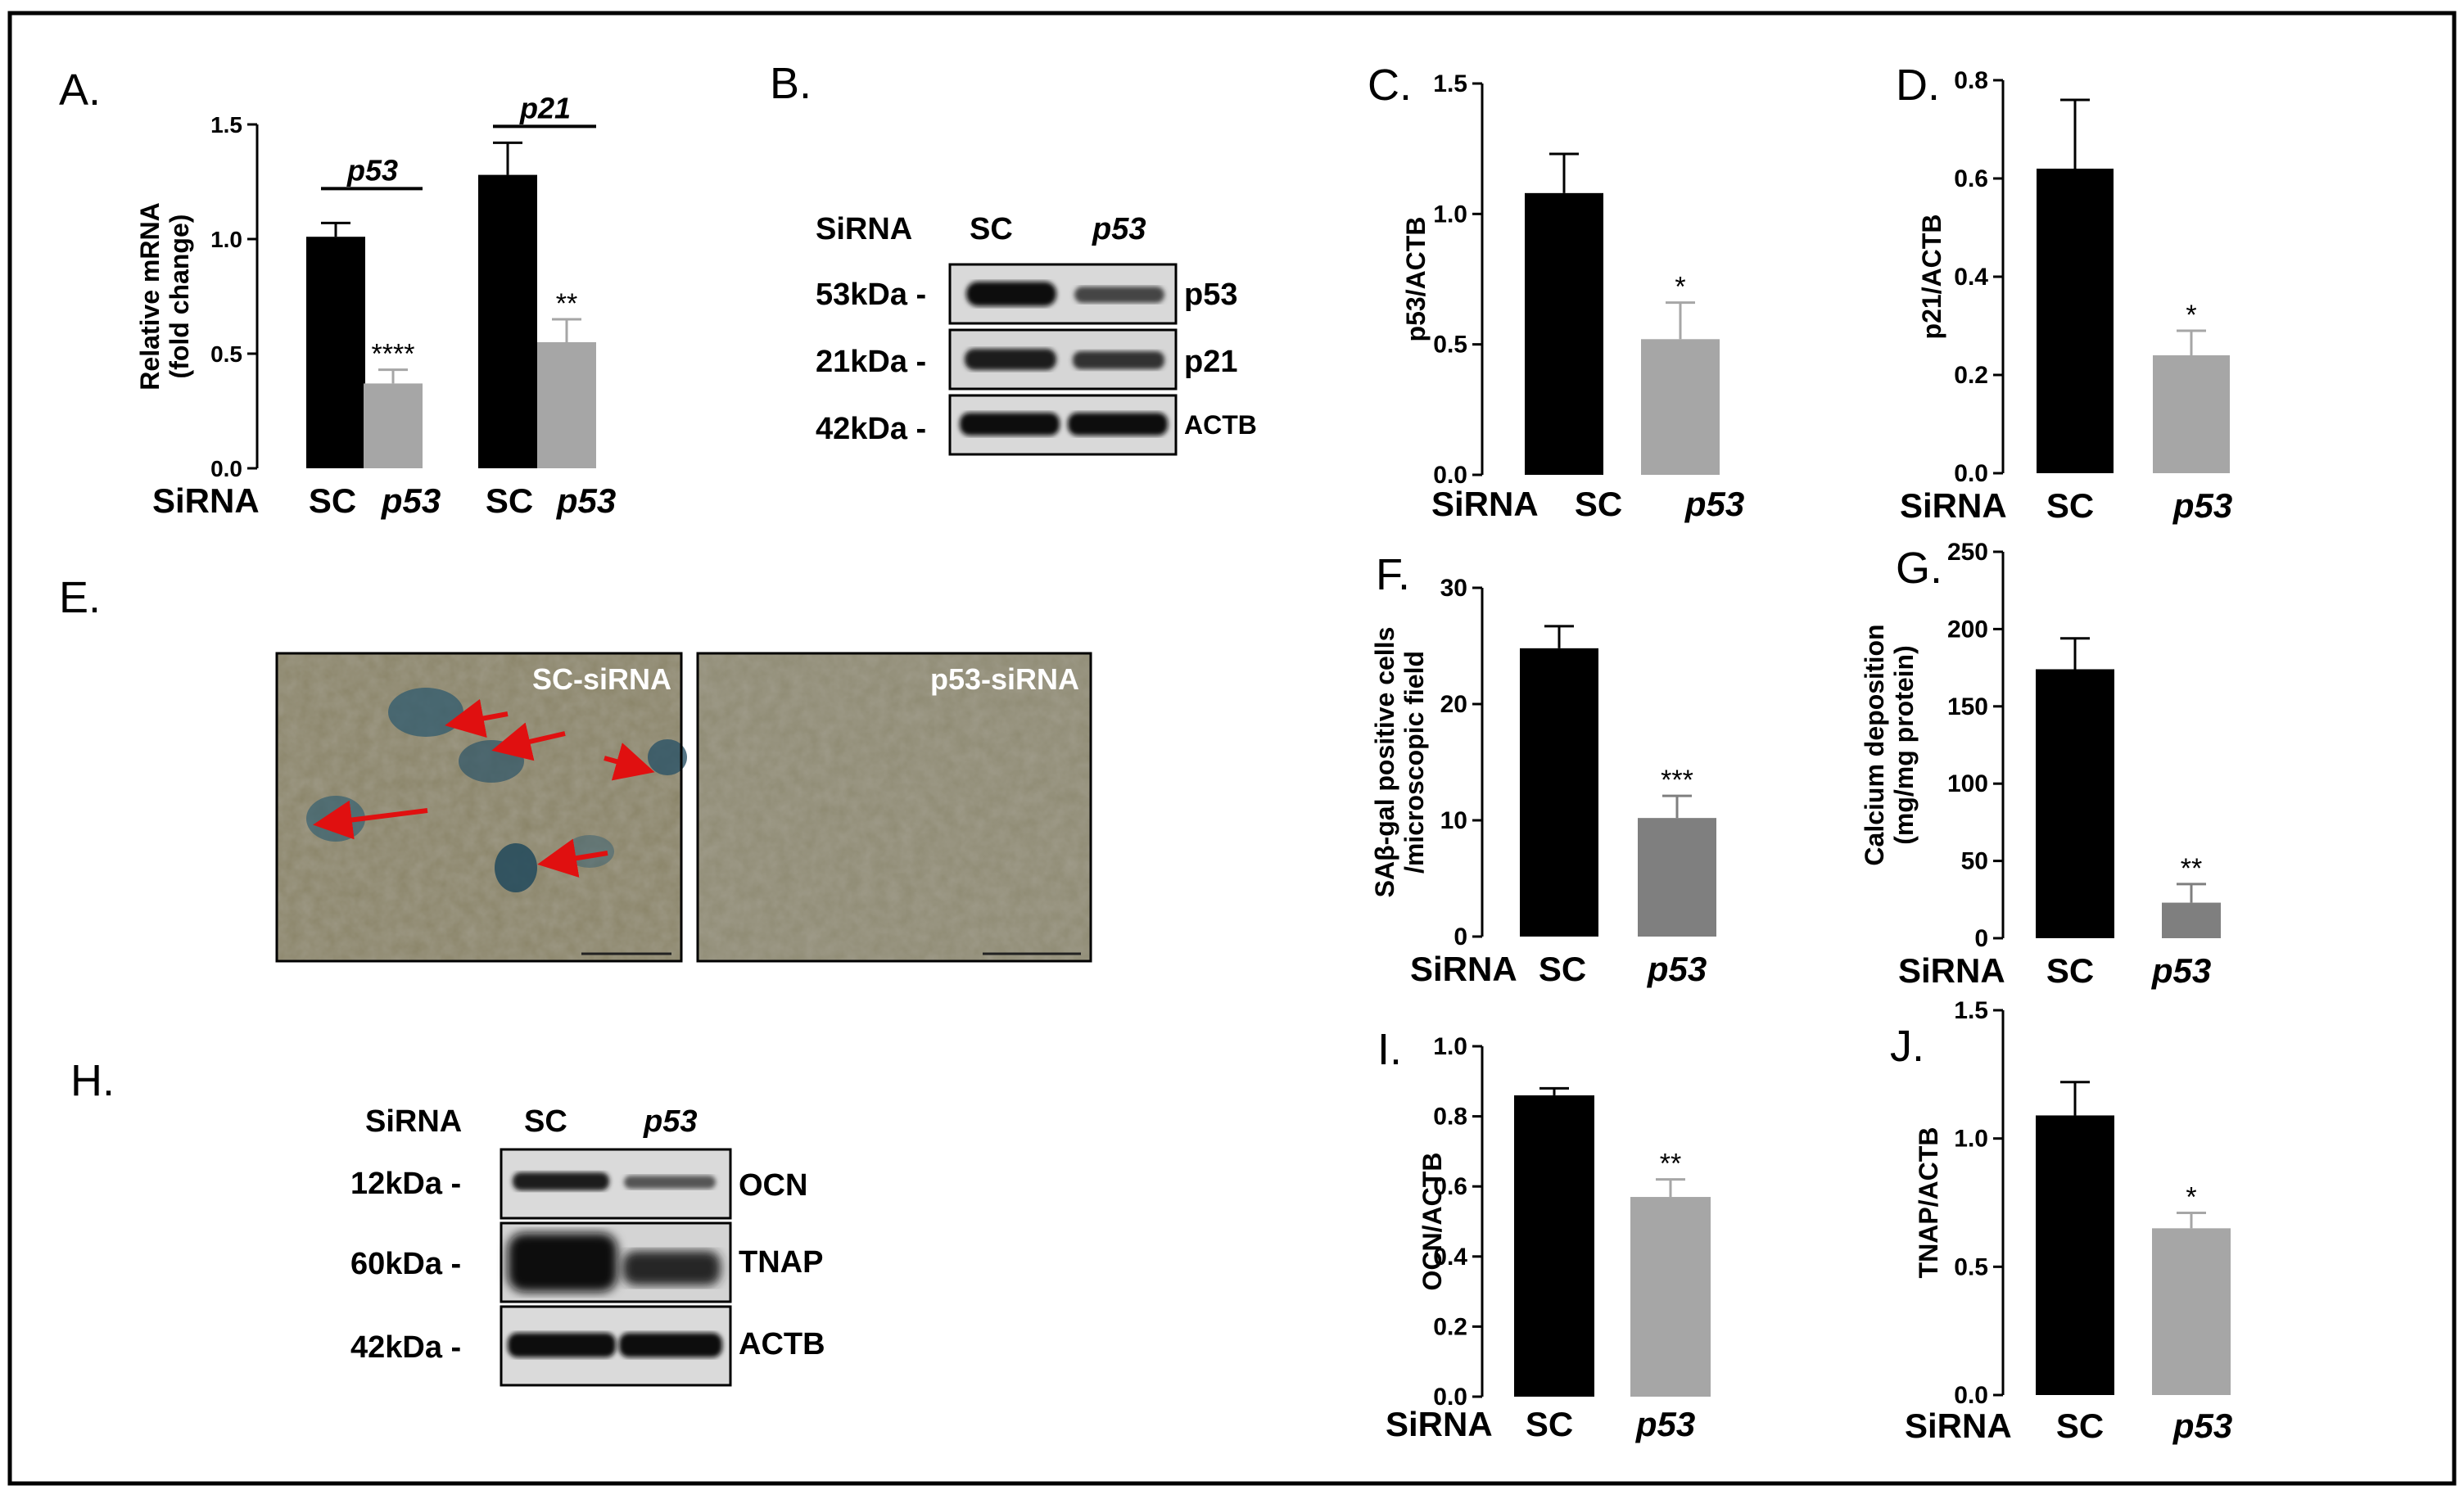  I want to click on chart-F-sirna-label: SiRNA, so click(1463, 969).